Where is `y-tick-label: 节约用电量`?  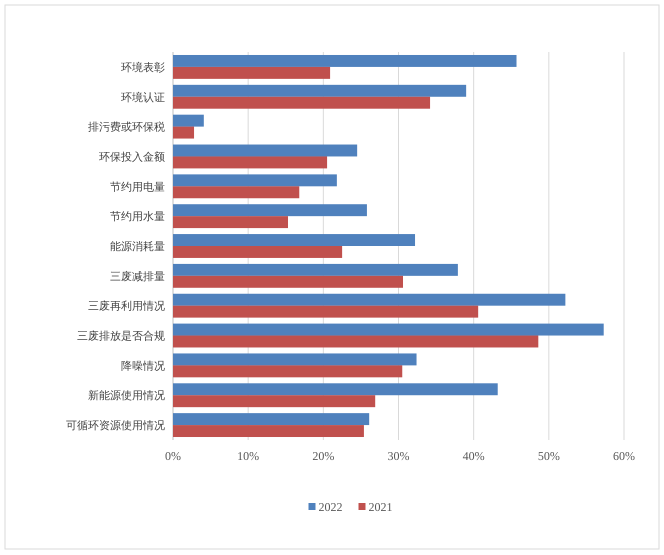 y-tick-label: 节约用电量 is located at coordinates (137, 187).